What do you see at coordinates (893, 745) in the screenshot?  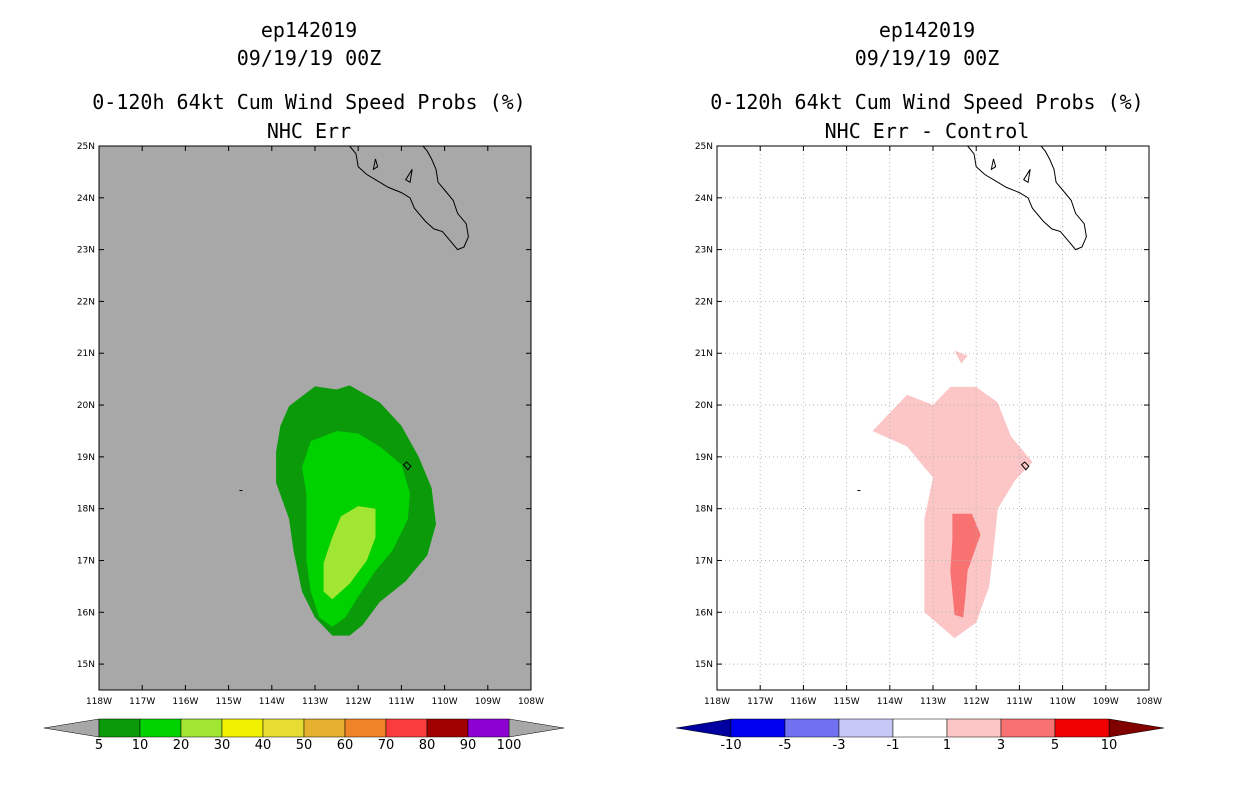 I see `colorbar-label: -1` at bounding box center [893, 745].